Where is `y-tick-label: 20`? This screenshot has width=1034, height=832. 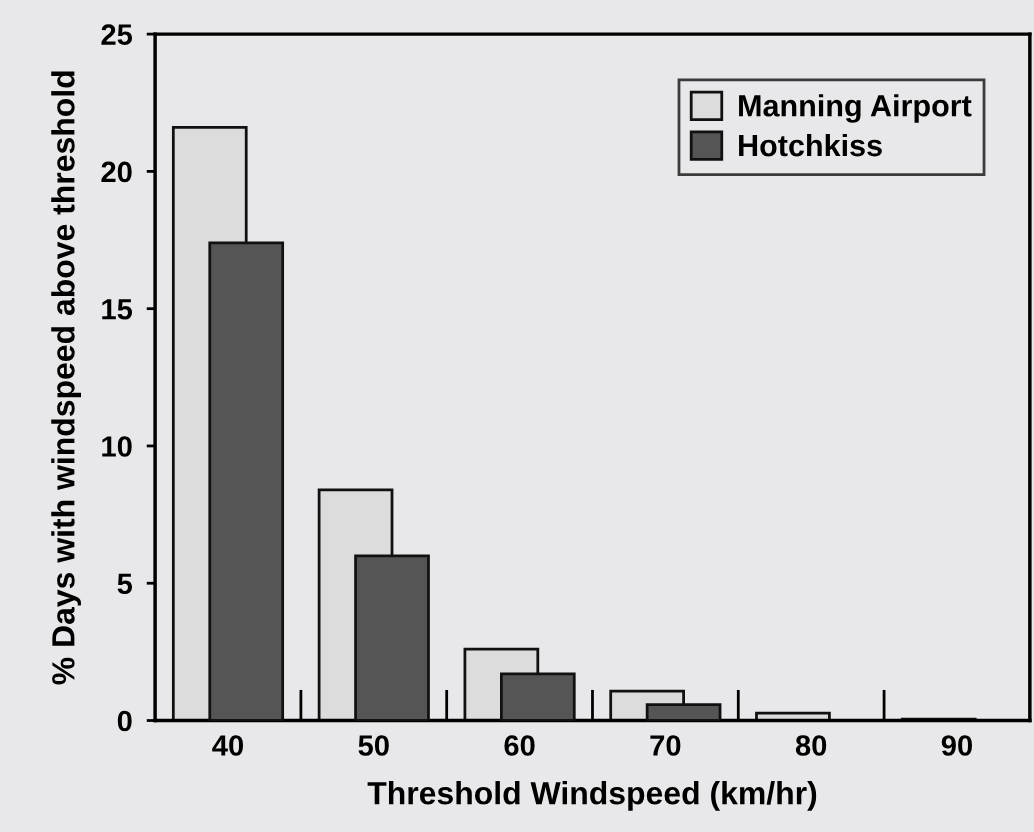 y-tick-label: 20 is located at coordinates (116, 172).